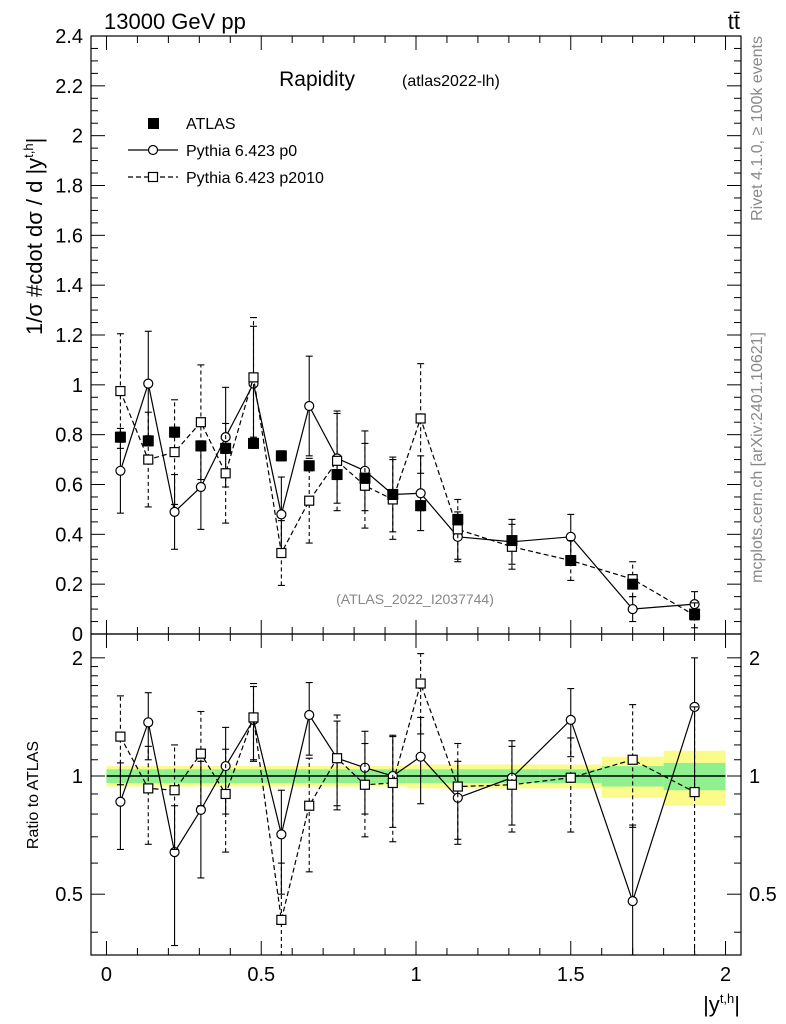 The height and width of the screenshot is (1024, 786). I want to click on main-ytick-label: 2, so click(77, 137).